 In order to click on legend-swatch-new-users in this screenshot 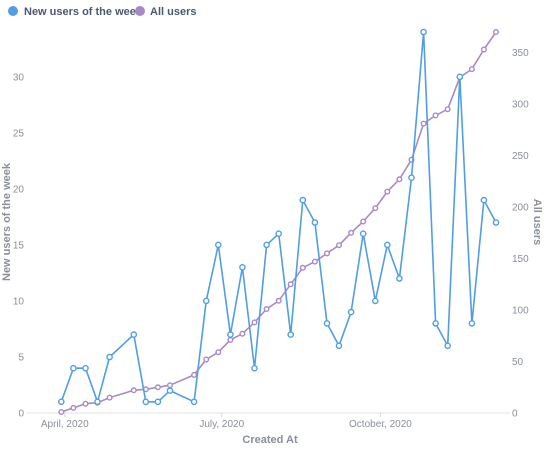, I will do `click(13, 11)`.